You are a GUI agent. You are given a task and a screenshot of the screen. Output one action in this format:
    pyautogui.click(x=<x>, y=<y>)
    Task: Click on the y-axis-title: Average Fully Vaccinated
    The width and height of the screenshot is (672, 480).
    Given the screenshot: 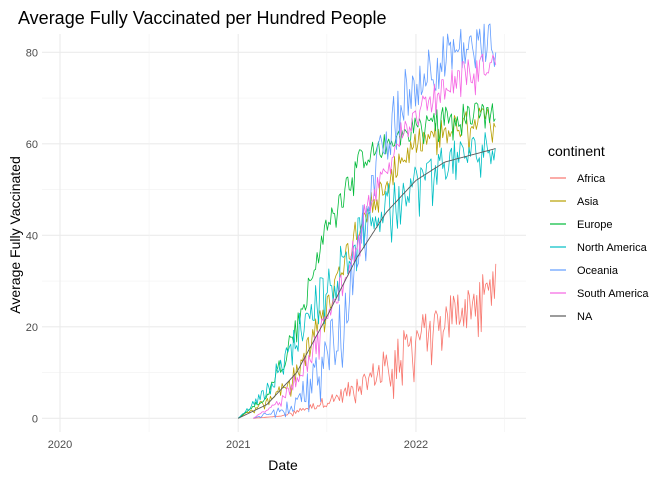 What is the action you would take?
    pyautogui.click(x=15, y=234)
    